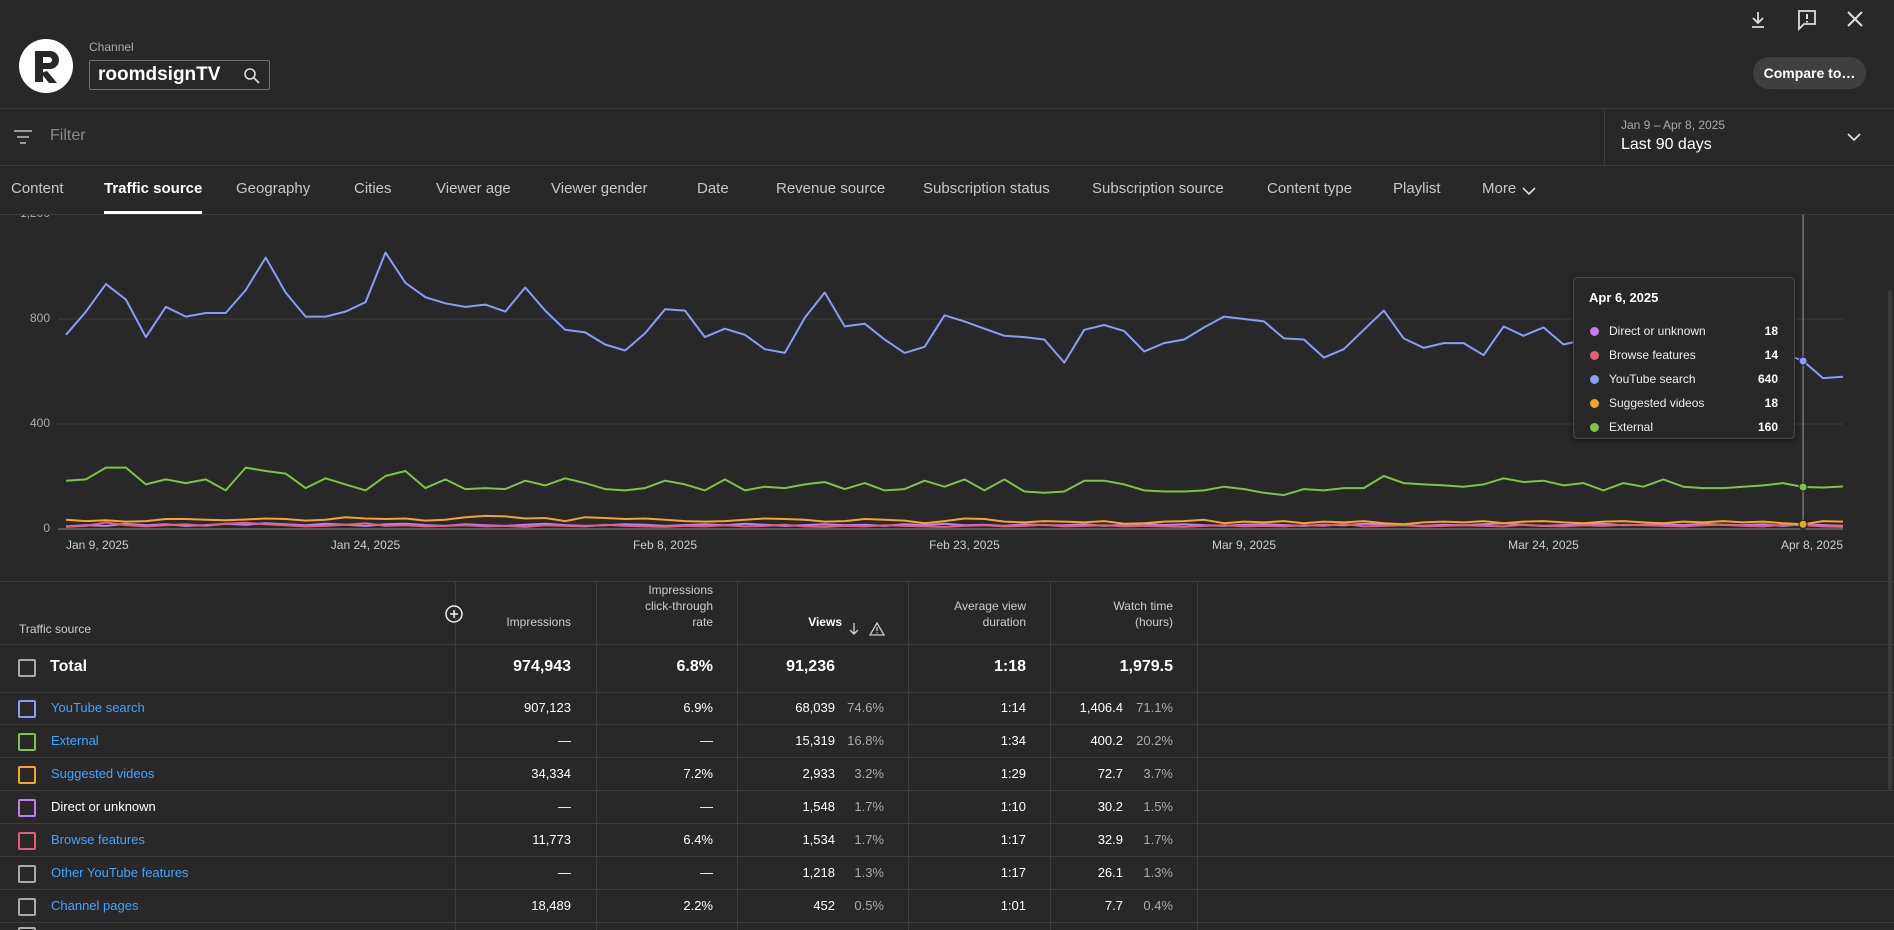 This screenshot has height=930, width=1894. What do you see at coordinates (98, 707) in the screenshot?
I see `row-name: YouTube search` at bounding box center [98, 707].